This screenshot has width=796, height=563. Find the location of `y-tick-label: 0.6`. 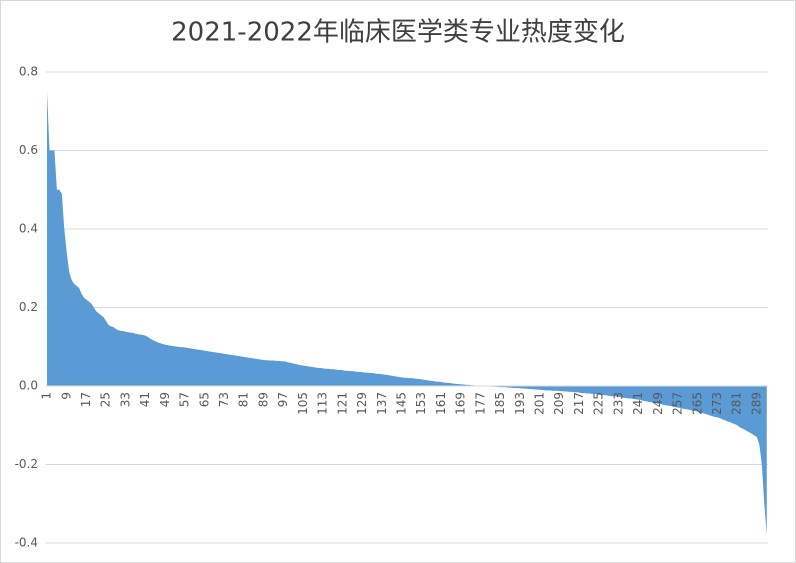

y-tick-label: 0.6 is located at coordinates (28, 150).